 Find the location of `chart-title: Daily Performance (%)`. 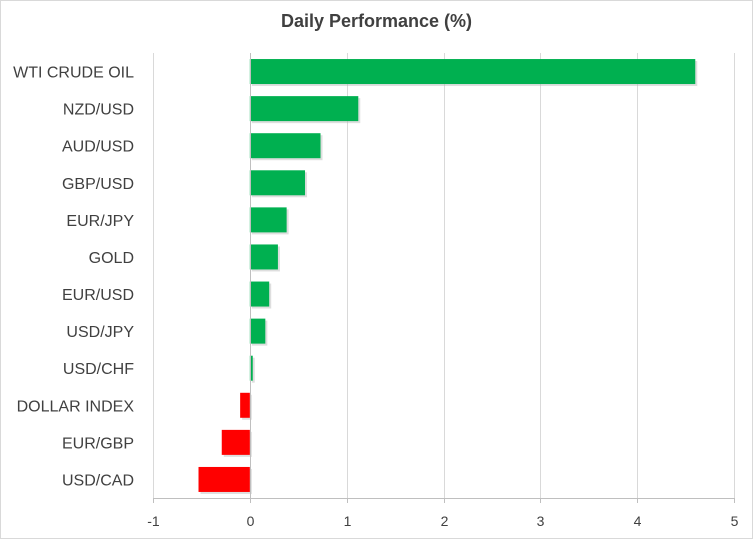

chart-title: Daily Performance (%) is located at coordinates (376, 21).